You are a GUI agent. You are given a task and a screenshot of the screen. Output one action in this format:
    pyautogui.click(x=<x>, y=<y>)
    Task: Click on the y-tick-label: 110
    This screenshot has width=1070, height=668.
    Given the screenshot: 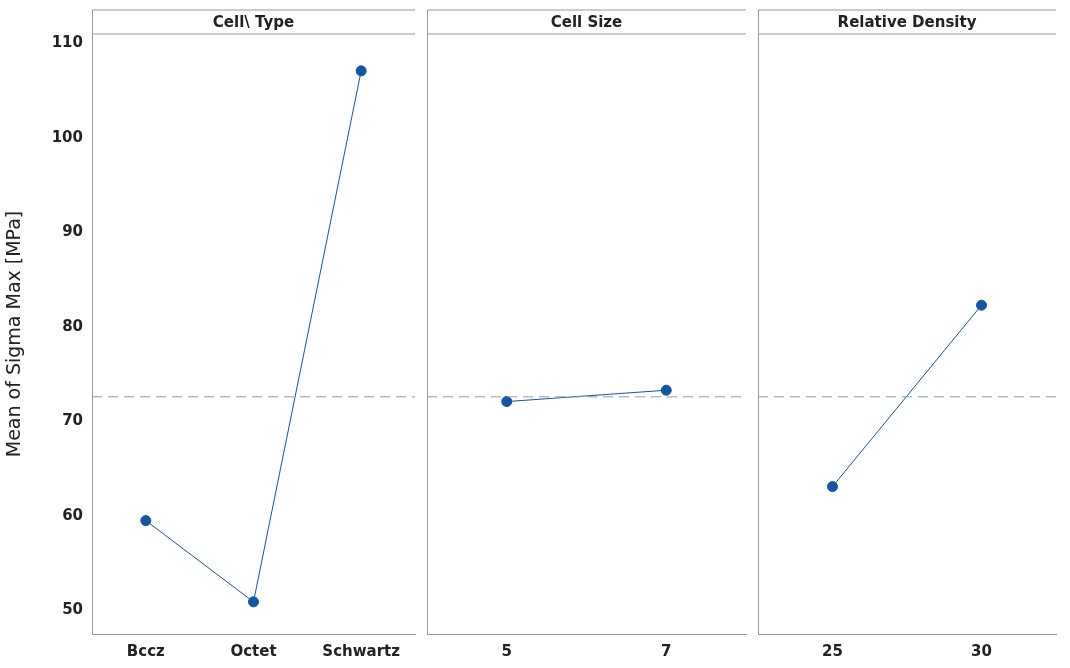 What is the action you would take?
    pyautogui.click(x=67, y=42)
    